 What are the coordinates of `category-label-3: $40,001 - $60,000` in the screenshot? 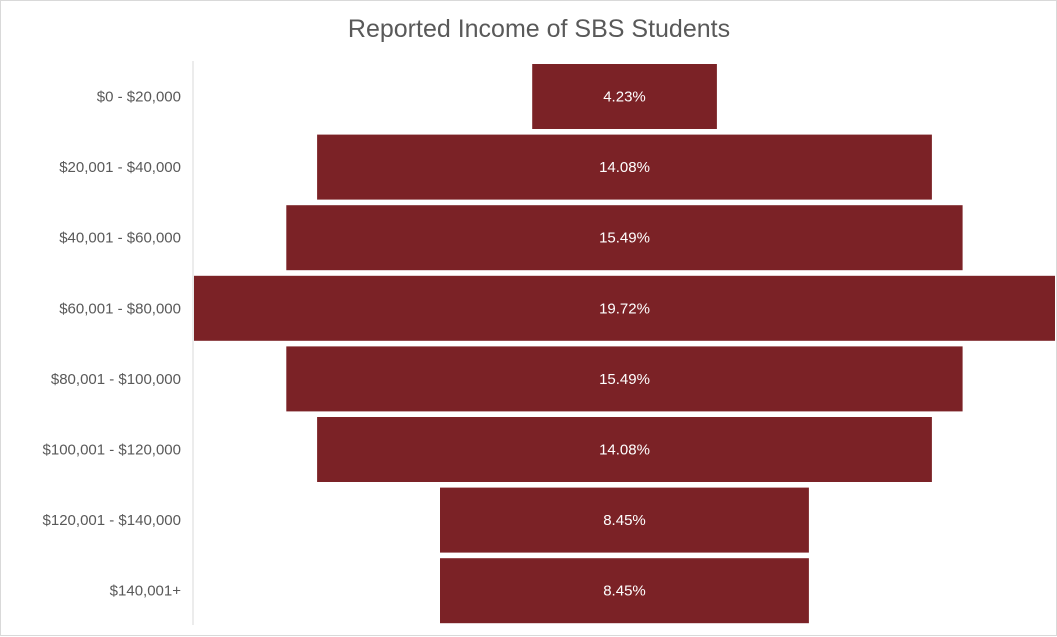 It's located at (120, 238).